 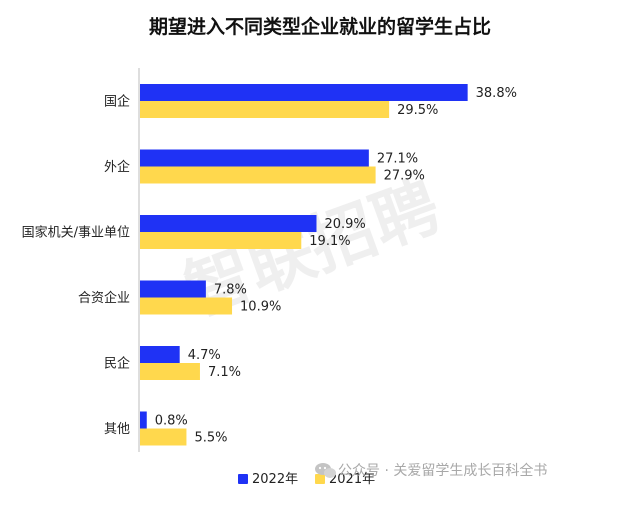 I want to click on value-label-2022: 38.8%, so click(x=496, y=93).